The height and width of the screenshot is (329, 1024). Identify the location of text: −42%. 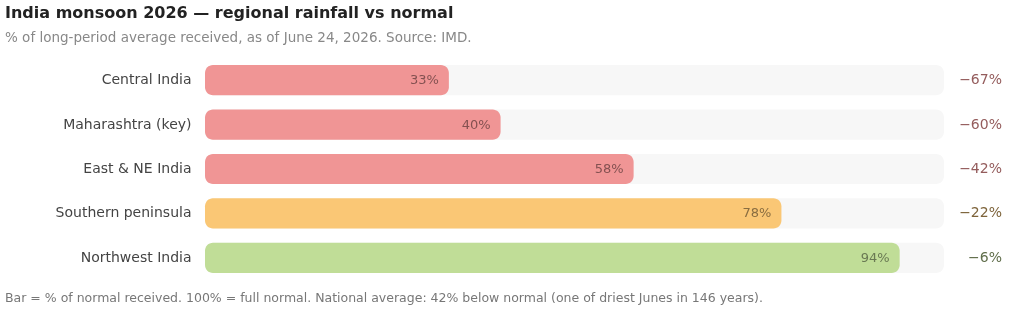
(980, 168).